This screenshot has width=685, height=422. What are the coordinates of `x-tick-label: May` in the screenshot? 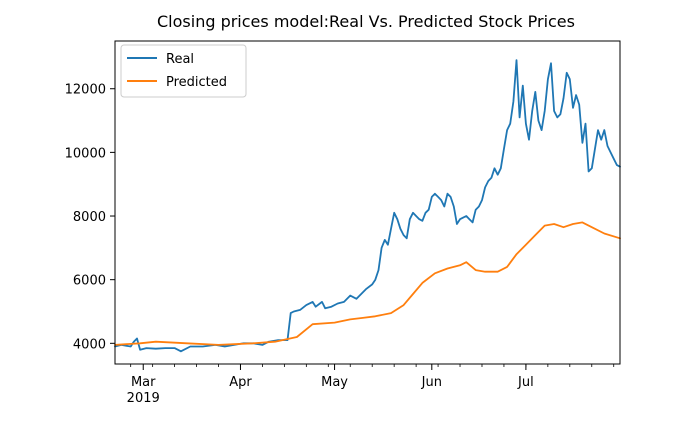 It's located at (334, 382).